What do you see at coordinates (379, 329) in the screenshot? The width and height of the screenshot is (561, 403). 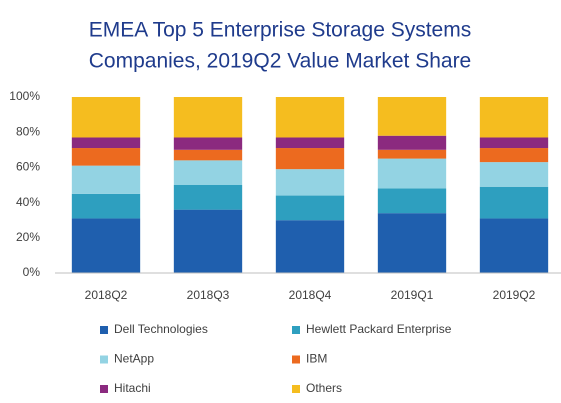 I see `legend-label: Hewlett Packard Enterprise` at bounding box center [379, 329].